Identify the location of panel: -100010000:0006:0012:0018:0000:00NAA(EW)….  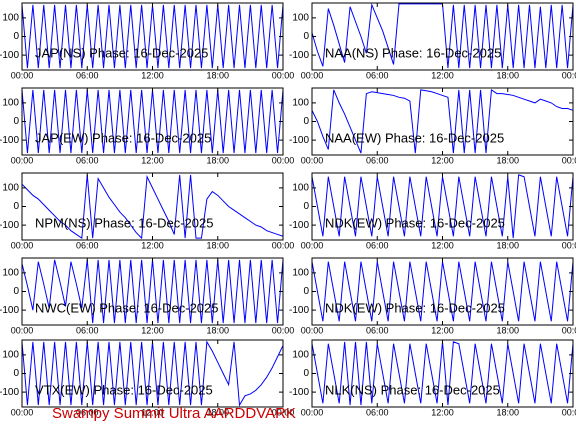
(432, 126).